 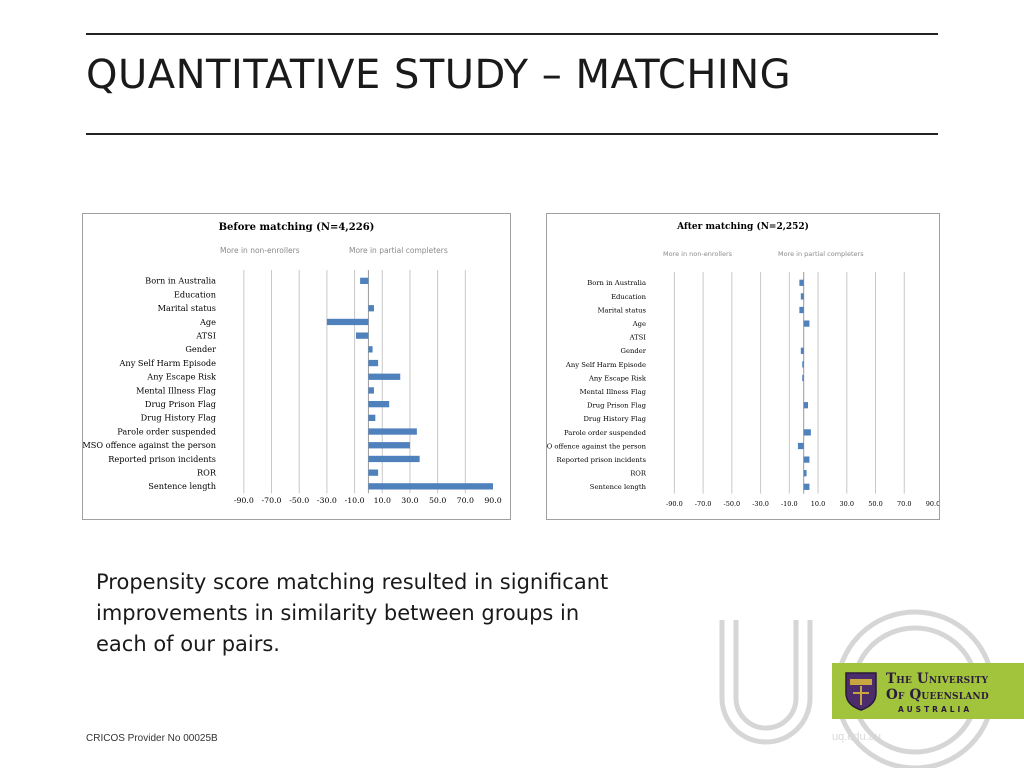 I want to click on crest-icon, so click(x=861, y=691).